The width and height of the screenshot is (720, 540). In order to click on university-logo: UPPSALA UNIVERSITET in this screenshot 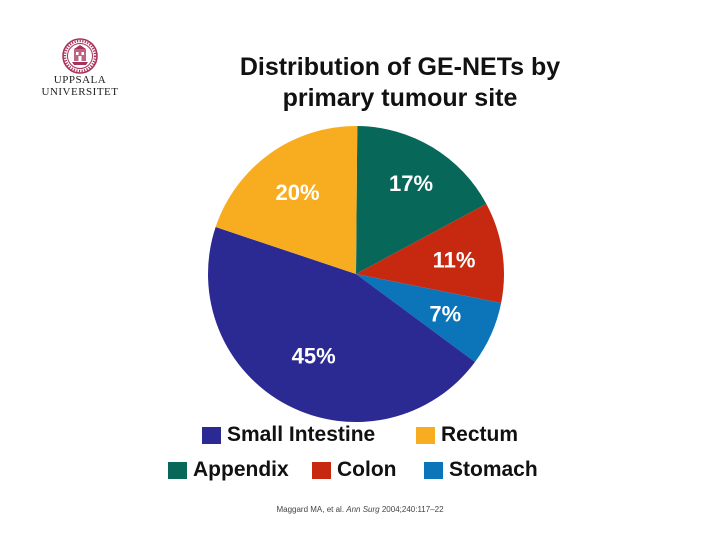, I will do `click(80, 68)`.